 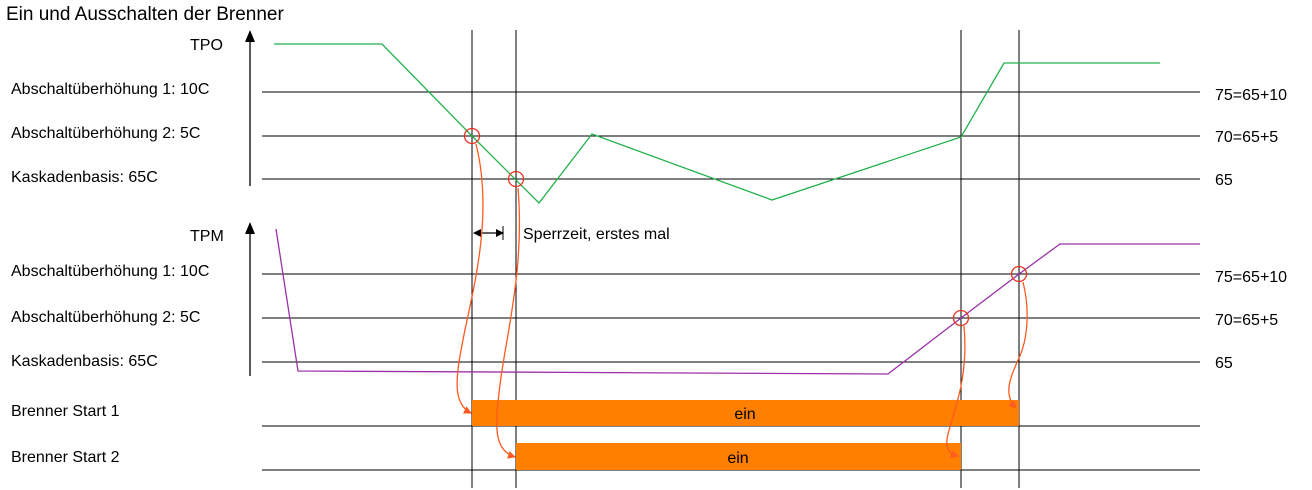 What do you see at coordinates (1224, 180) in the screenshot?
I see `tpo-value-label-3: 65` at bounding box center [1224, 180].